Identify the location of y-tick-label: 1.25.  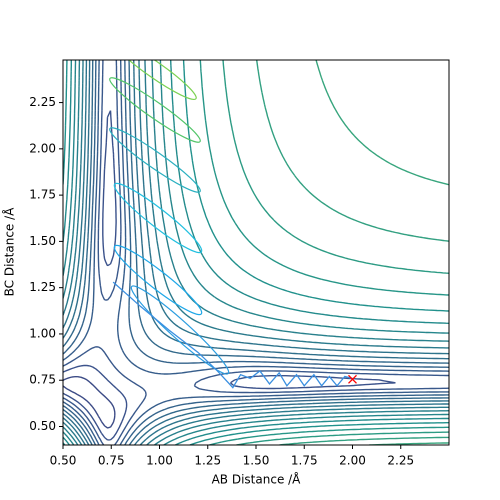
(42, 287).